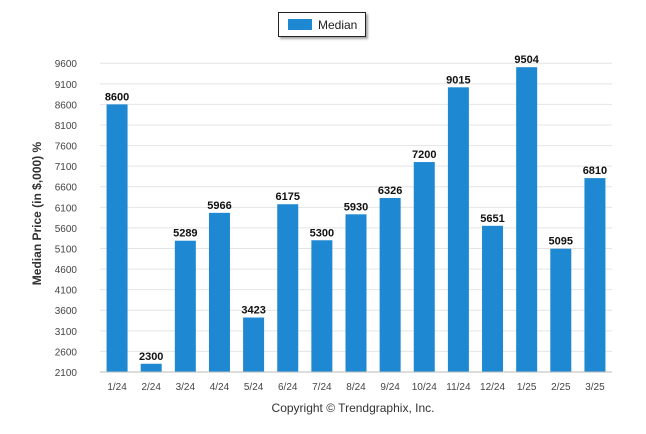 The width and height of the screenshot is (646, 434). Describe the element at coordinates (424, 155) in the screenshot. I see `data-label: 7200` at that location.